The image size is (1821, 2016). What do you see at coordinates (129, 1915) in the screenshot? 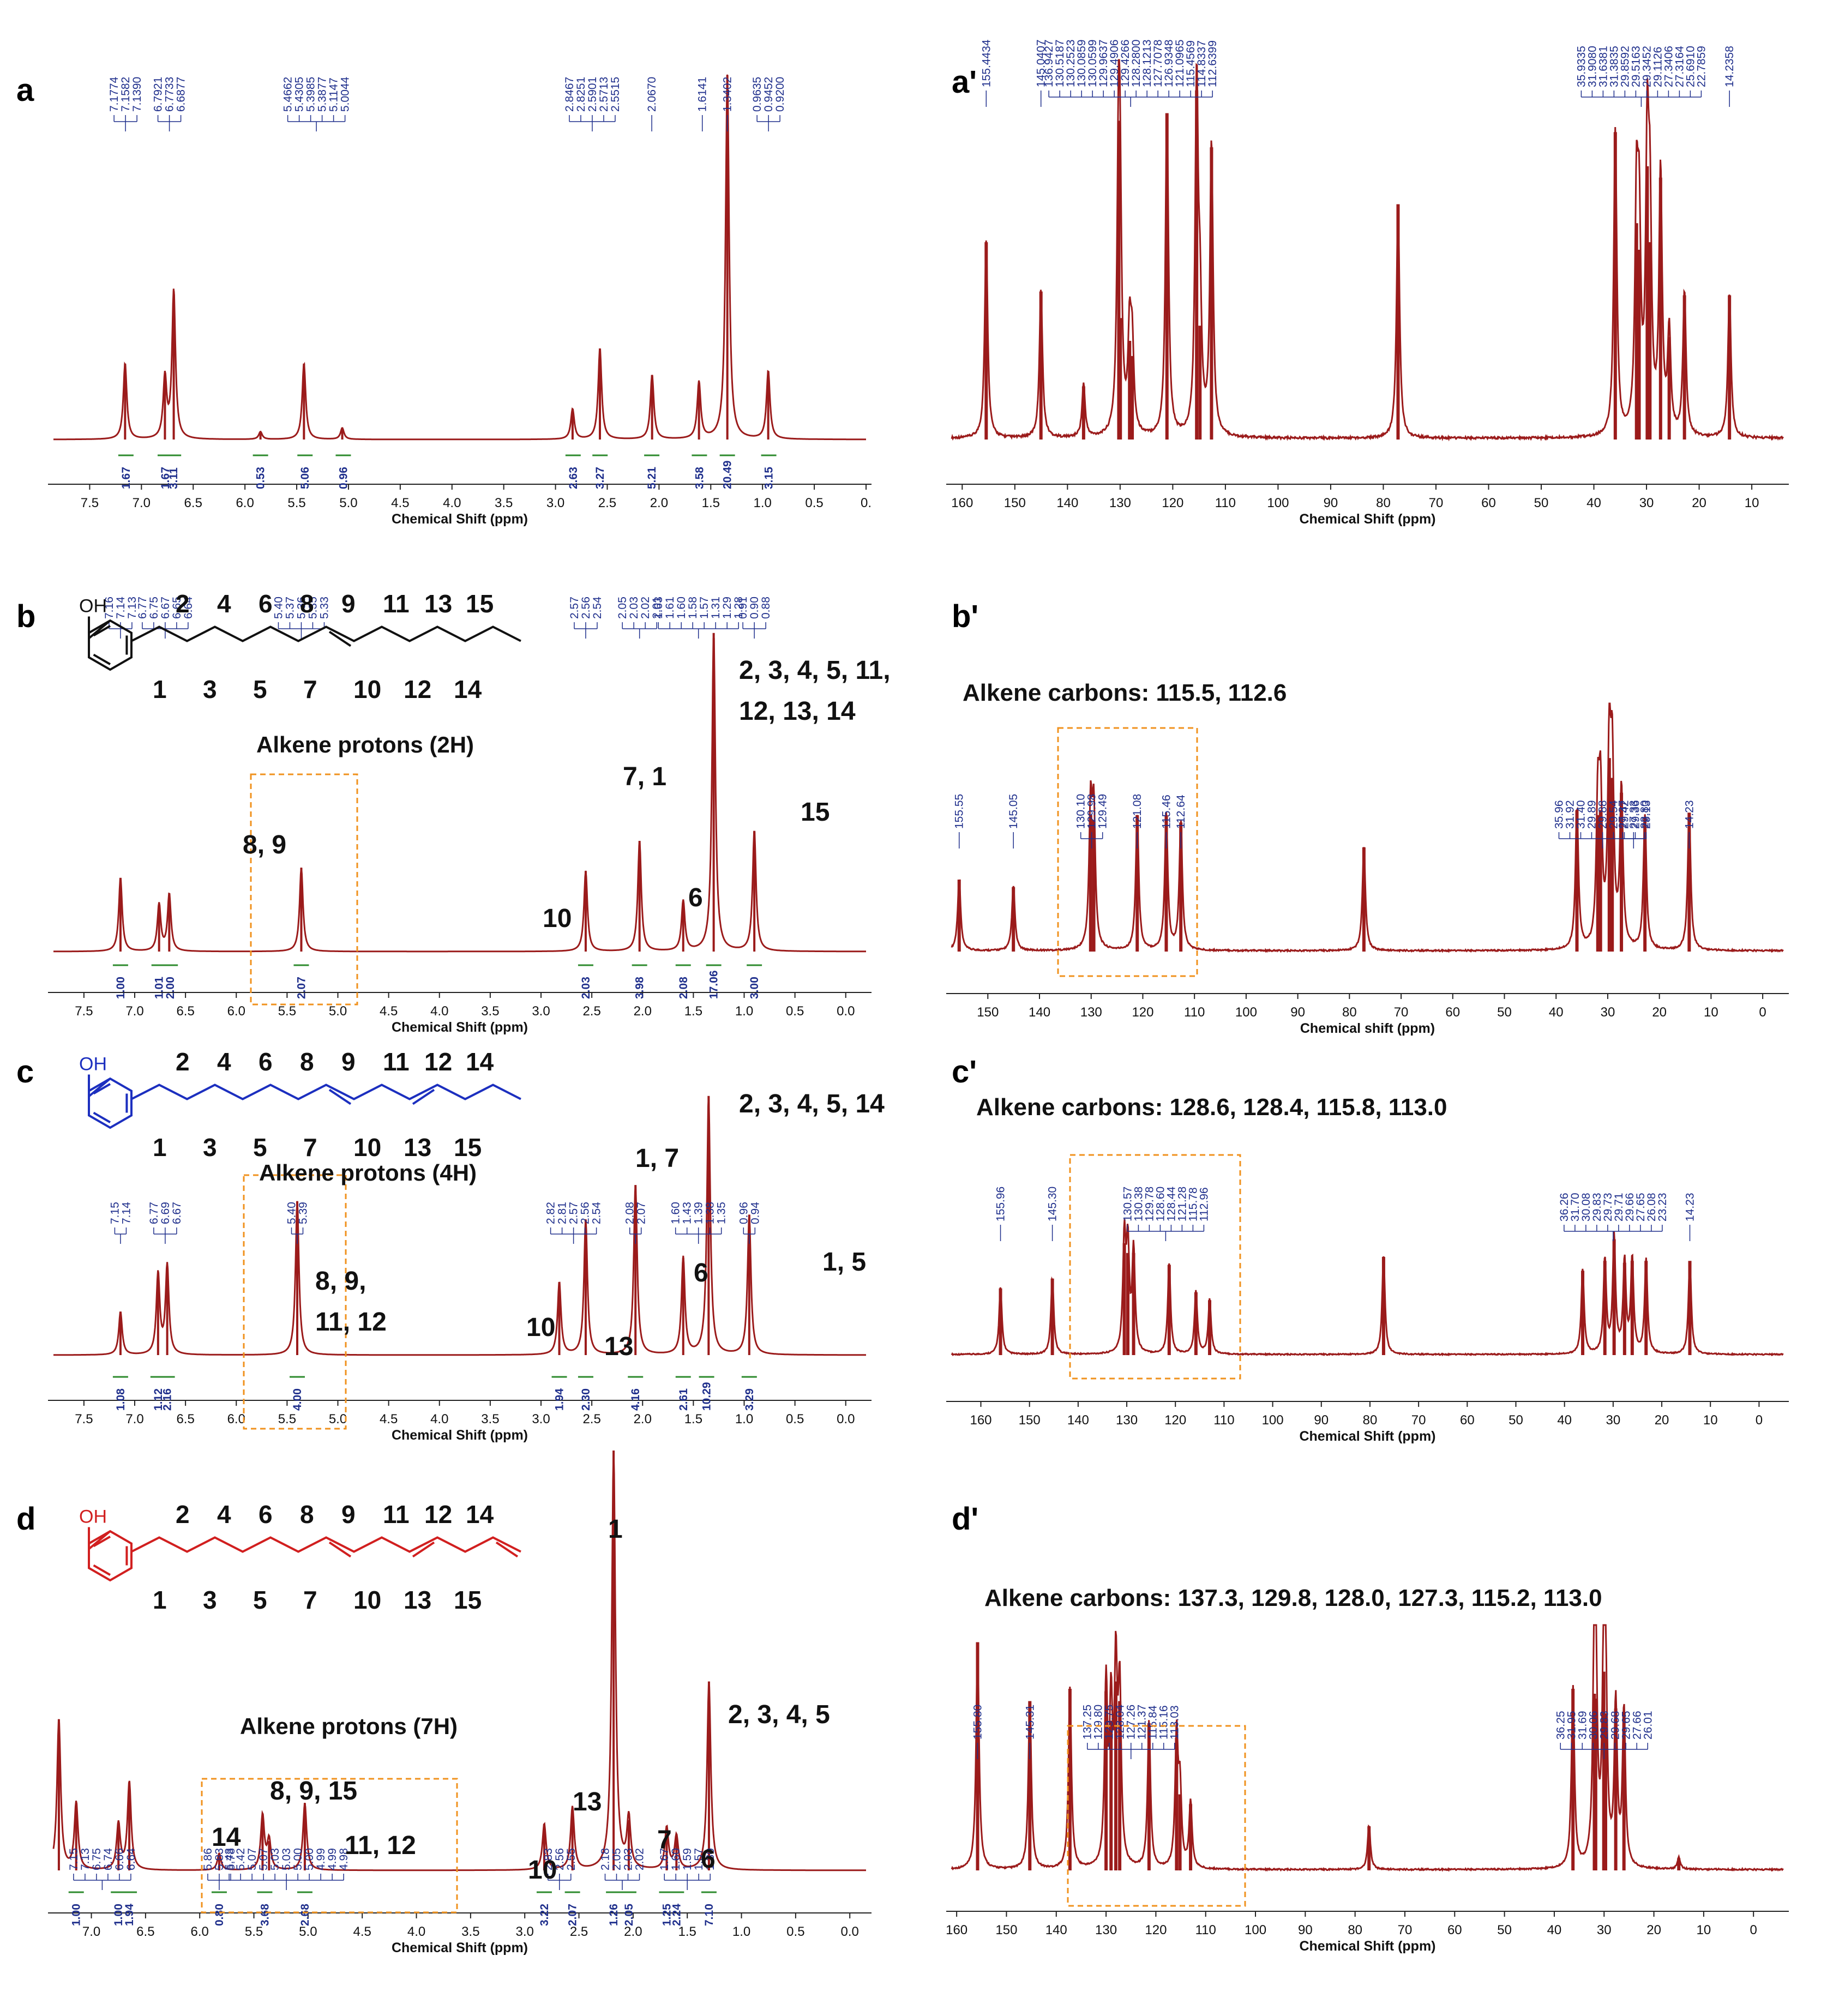
I see `integral-value: 1.94` at bounding box center [129, 1915].